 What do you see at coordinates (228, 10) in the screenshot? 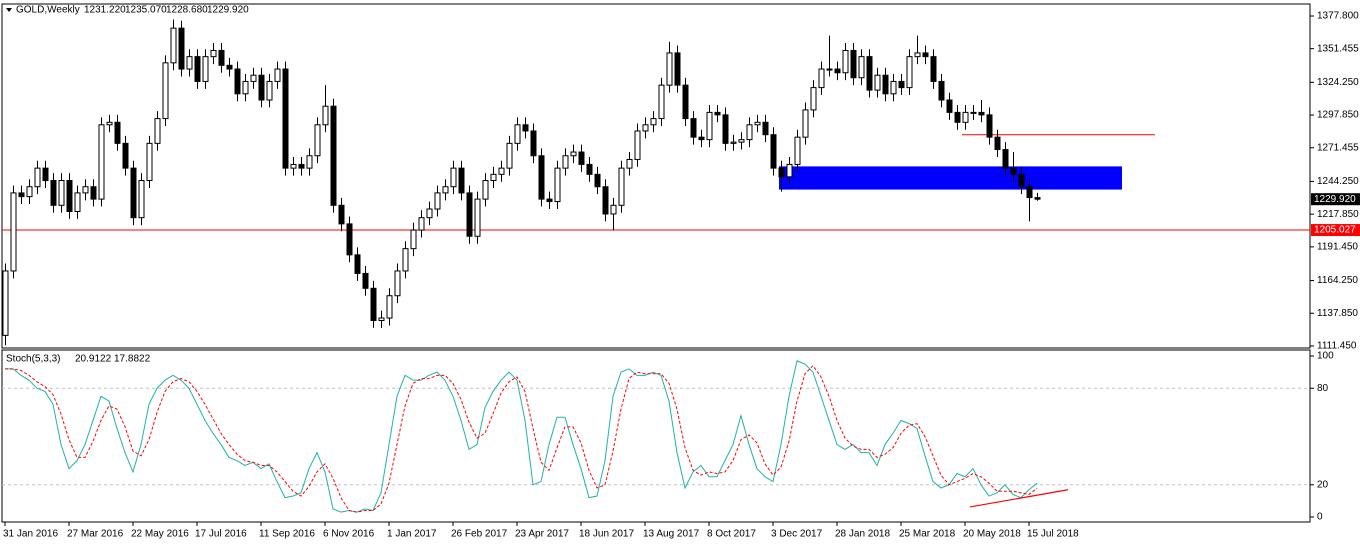
I see `ohlc-close: 1229.920` at bounding box center [228, 10].